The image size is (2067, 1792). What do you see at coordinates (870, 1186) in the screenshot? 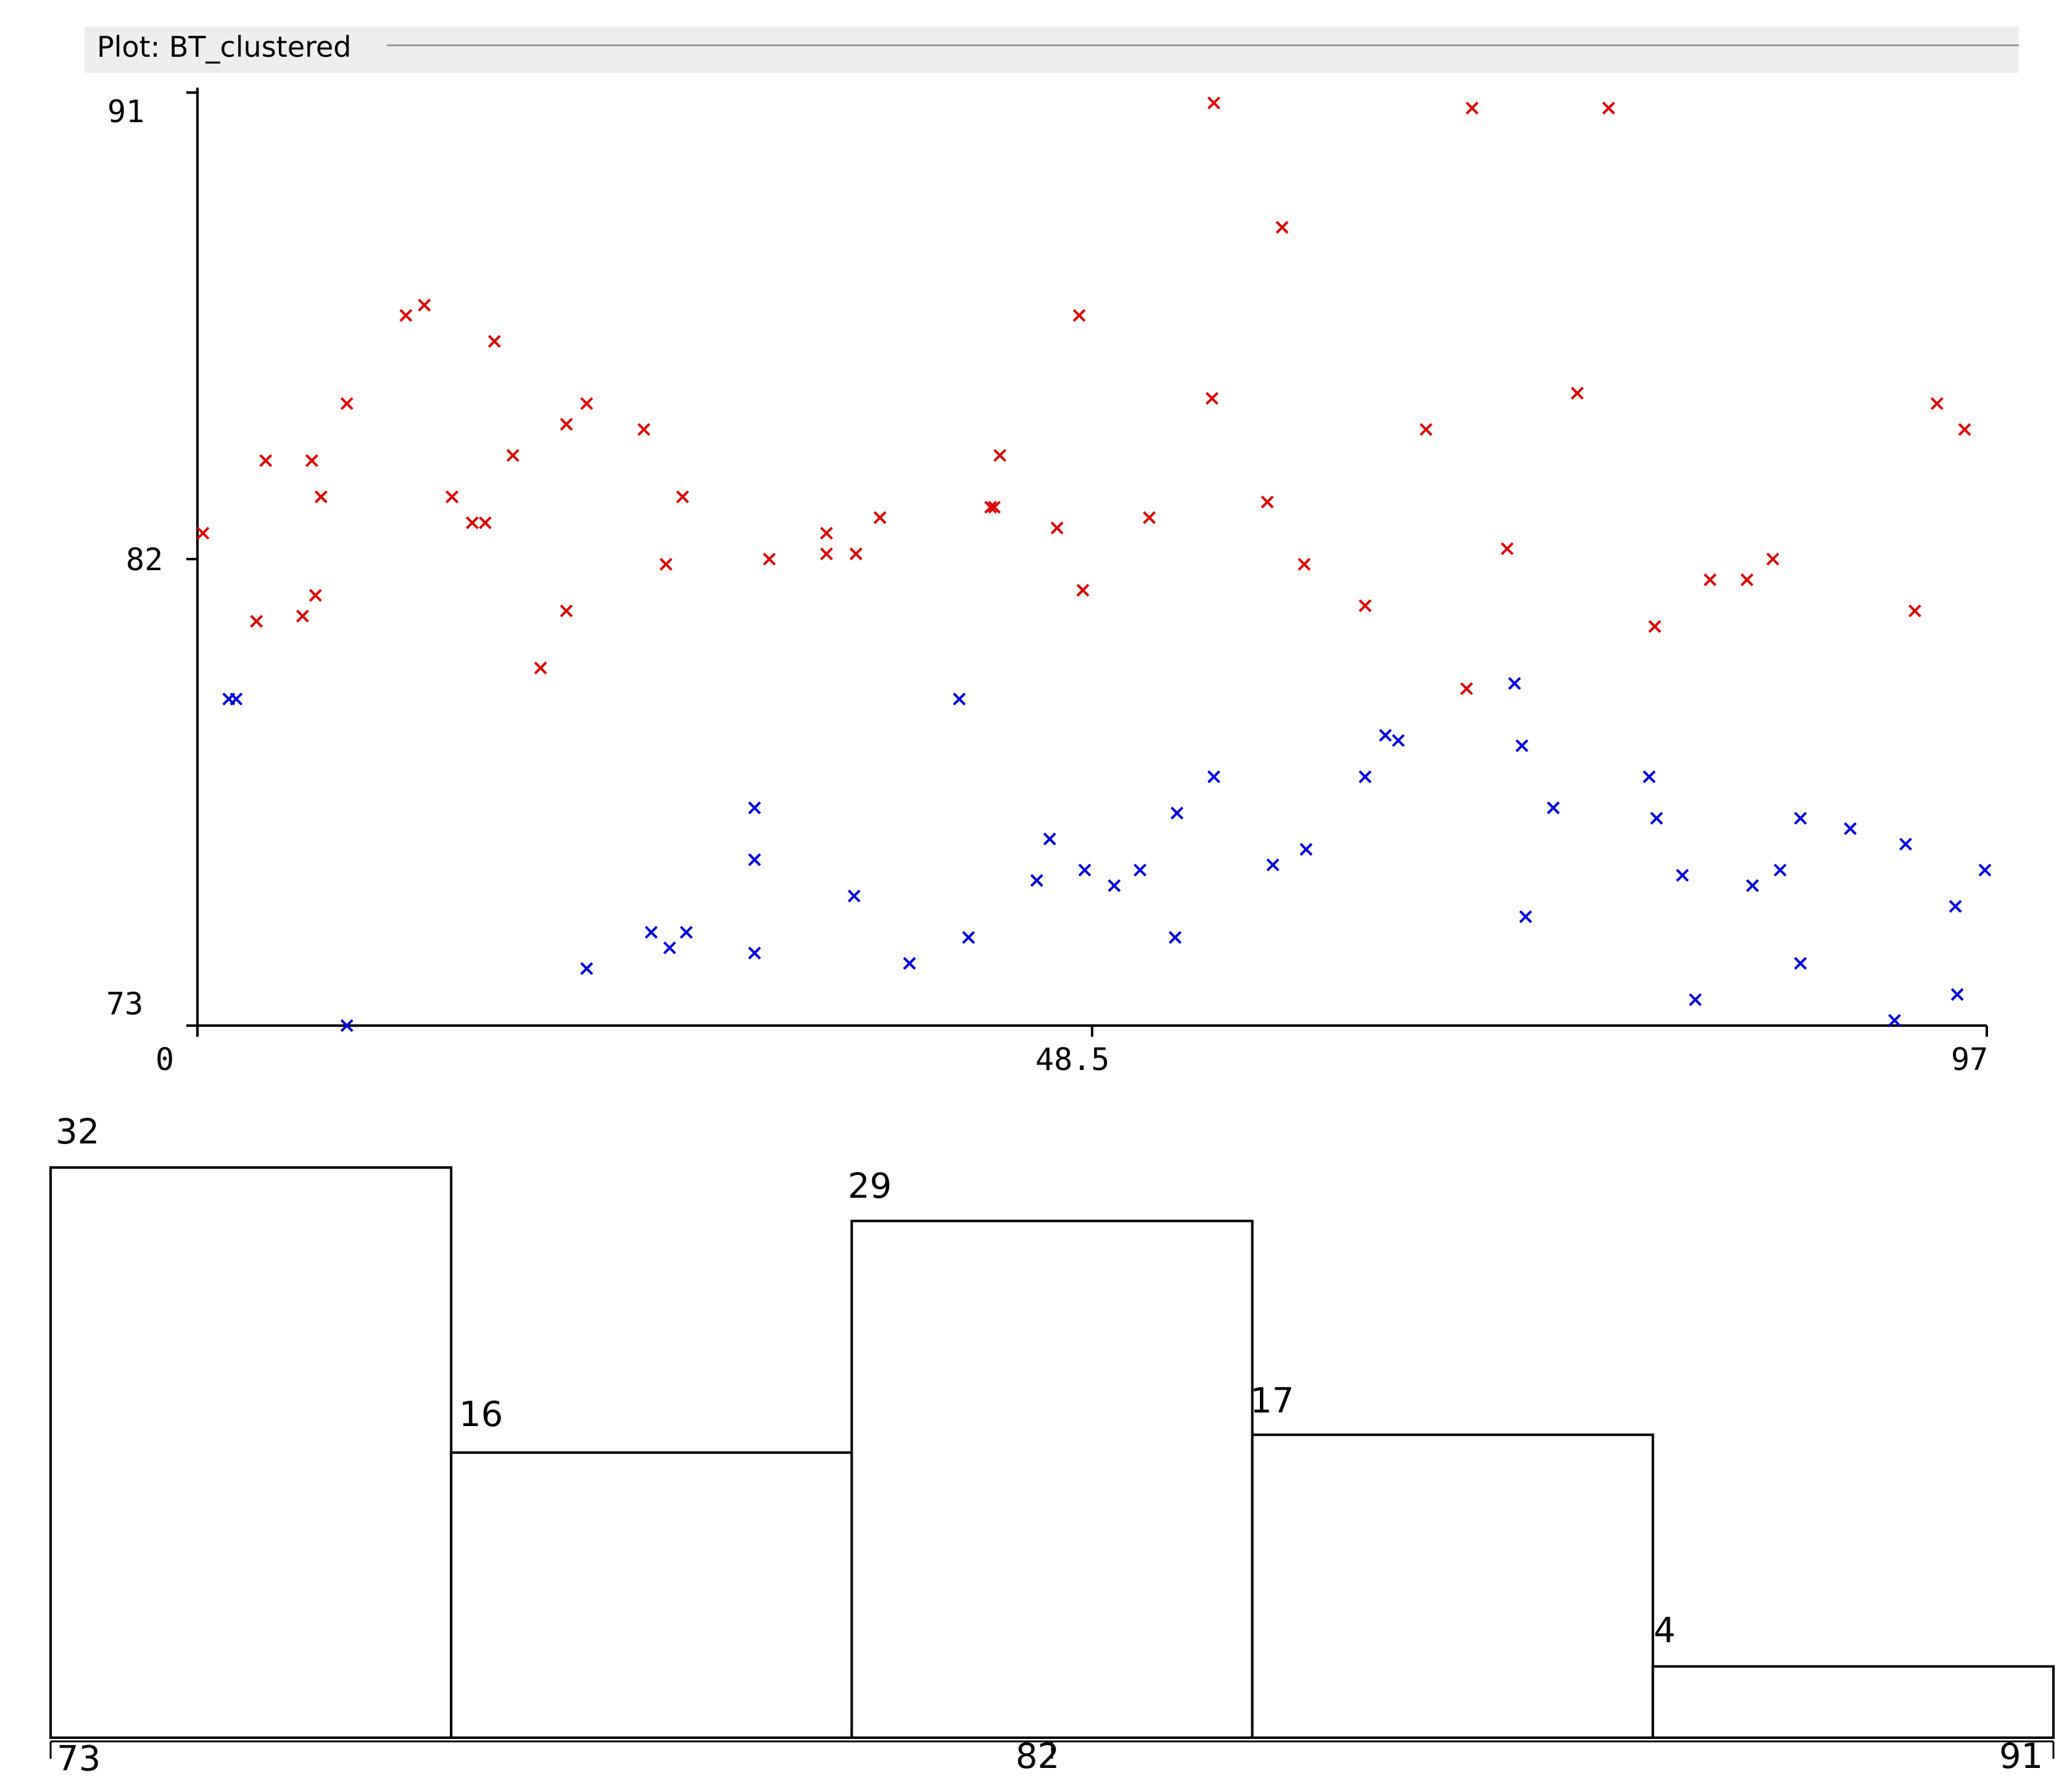
I see `bar-label-3: 29` at bounding box center [870, 1186].